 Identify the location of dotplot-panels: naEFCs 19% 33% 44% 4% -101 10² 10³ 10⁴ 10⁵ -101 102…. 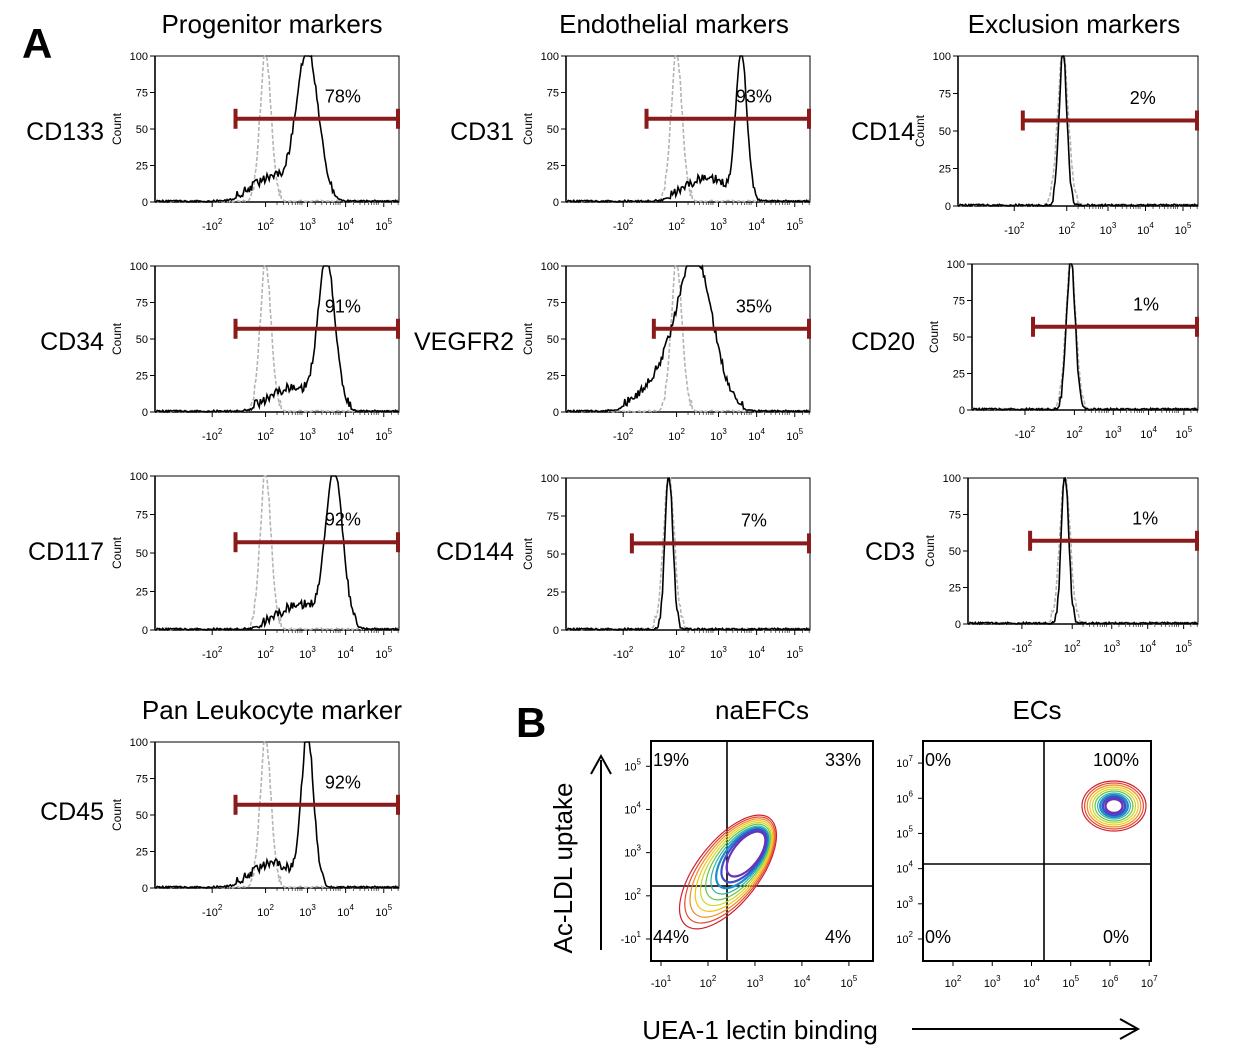
(889, 842).